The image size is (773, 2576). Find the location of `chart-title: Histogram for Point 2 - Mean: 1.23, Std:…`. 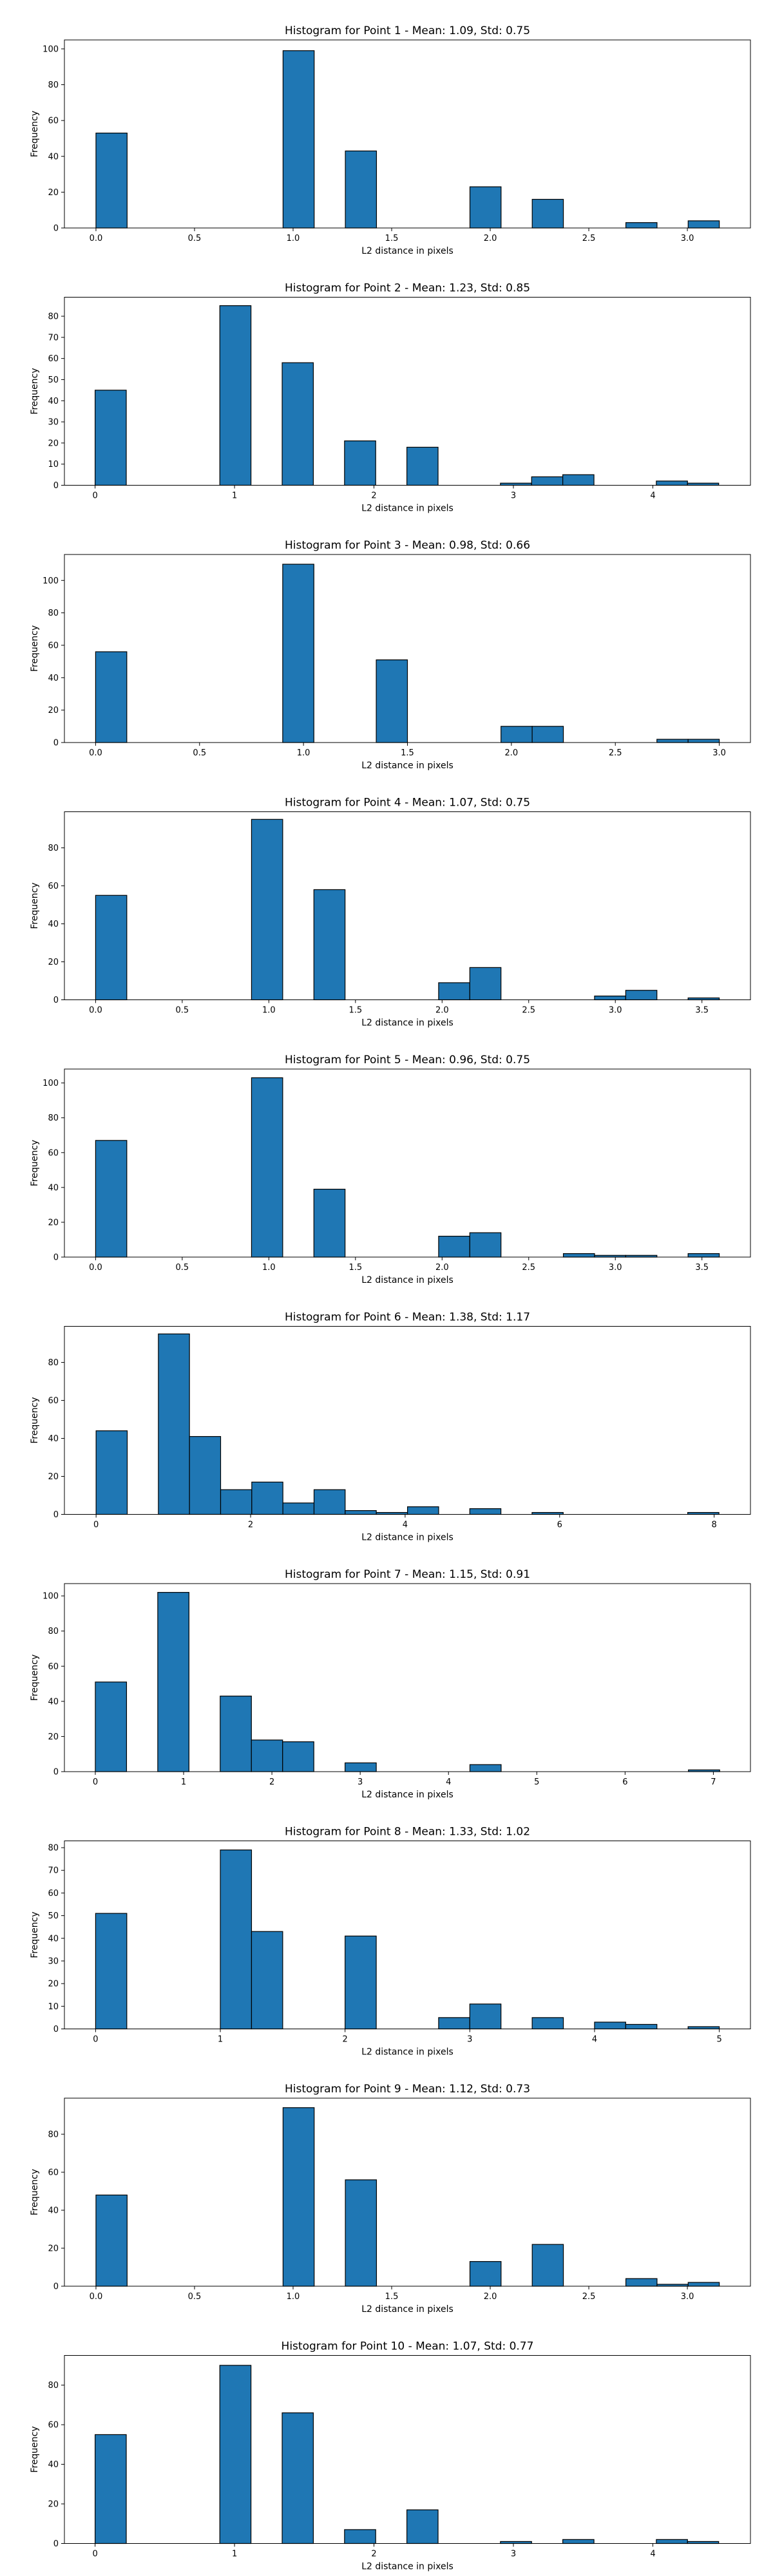

chart-title: Histogram for Point 2 - Mean: 1.23, Std:… is located at coordinates (407, 288).